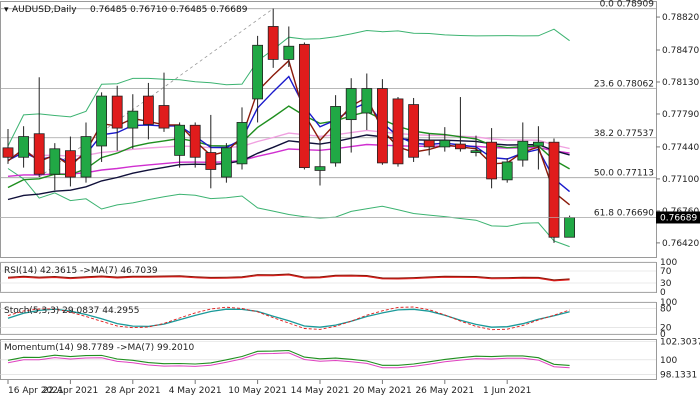 The height and width of the screenshot is (400, 700). What do you see at coordinates (133, 391) in the screenshot?
I see `date-tick-label: 28 Apr 2021` at bounding box center [133, 391].